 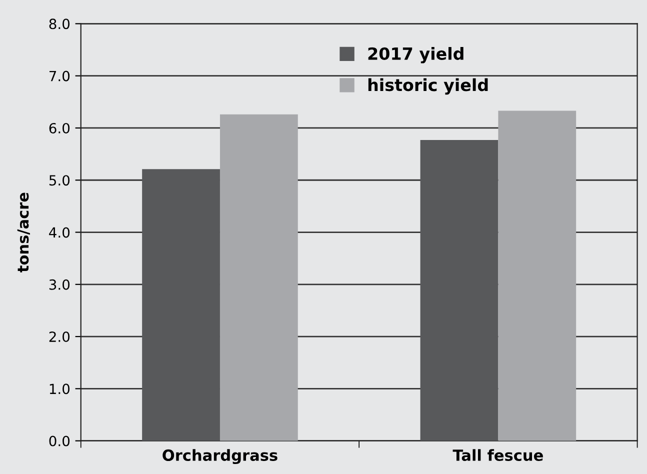 What do you see at coordinates (23, 232) in the screenshot?
I see `y-axis-title: tons/acre` at bounding box center [23, 232].